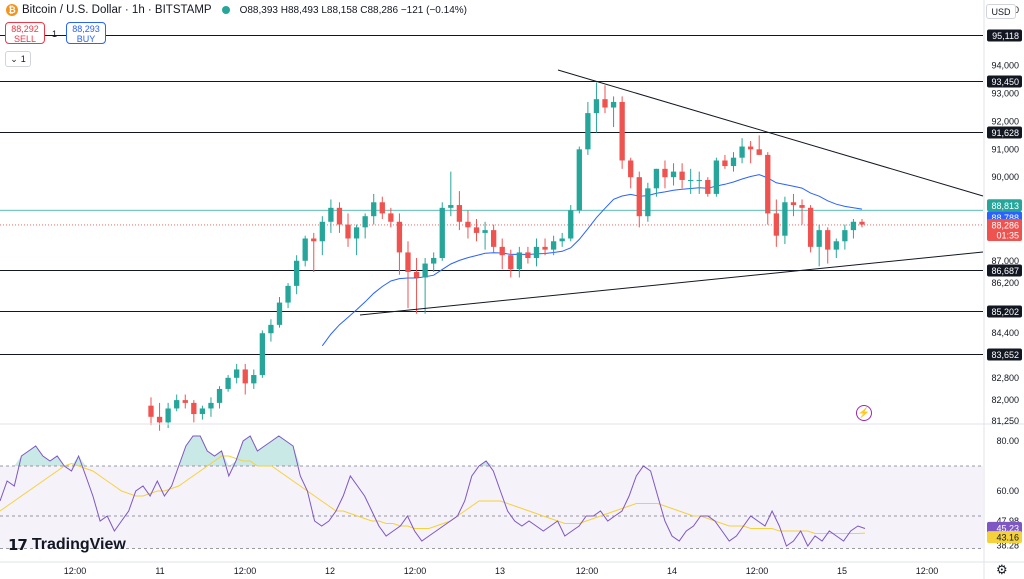 The width and height of the screenshot is (1024, 579). I want to click on price-tick-label: 87,000, so click(1005, 261).